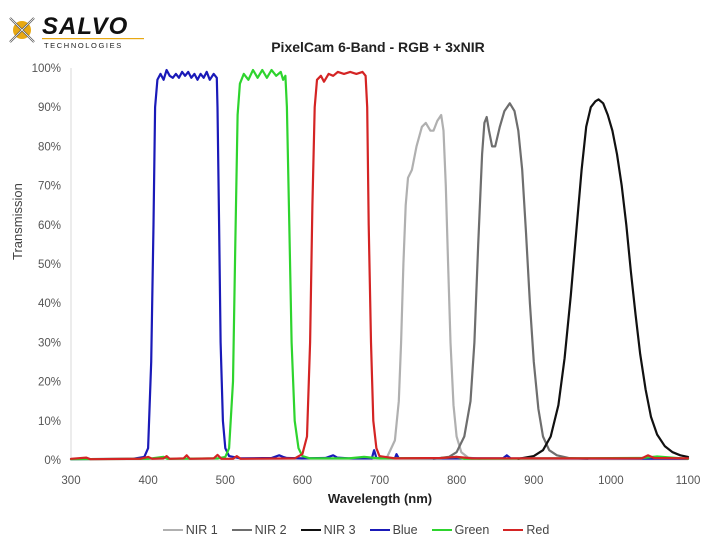  I want to click on legend-label: Blue, so click(405, 530).